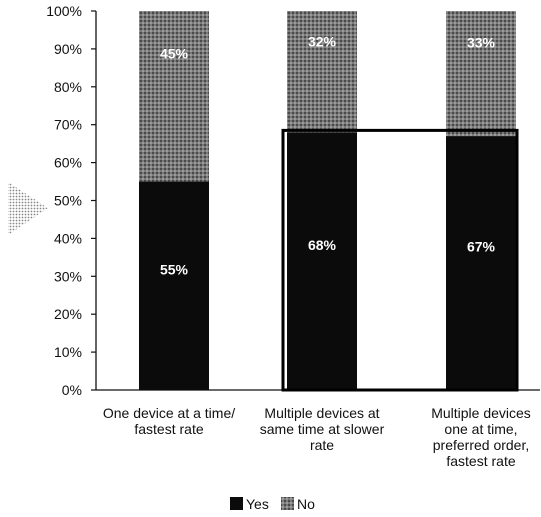 The image size is (541, 517). I want to click on data-label-no: 45%, so click(174, 54).